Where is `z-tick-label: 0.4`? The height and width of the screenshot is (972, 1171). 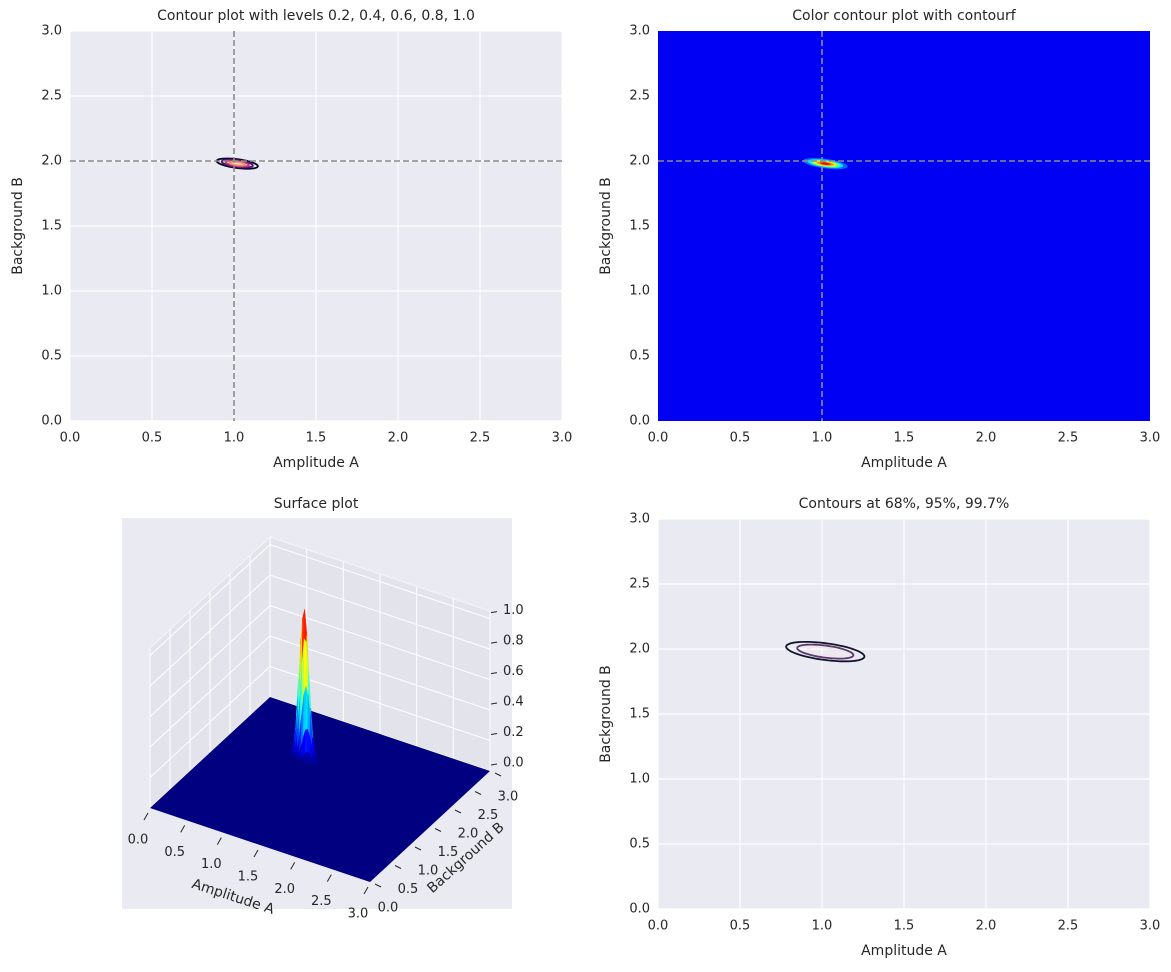 z-tick-label: 0.4 is located at coordinates (513, 702).